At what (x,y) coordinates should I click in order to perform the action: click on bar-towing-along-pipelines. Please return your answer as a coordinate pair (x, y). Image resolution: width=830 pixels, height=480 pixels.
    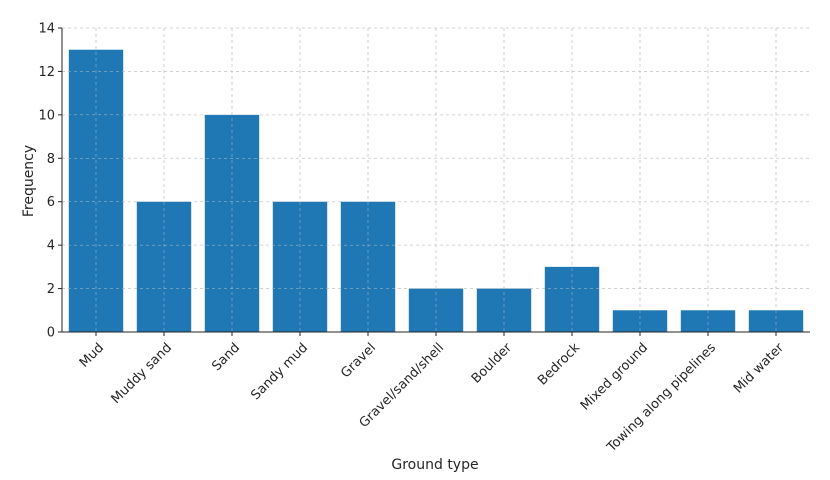
    Looking at the image, I should click on (708, 321).